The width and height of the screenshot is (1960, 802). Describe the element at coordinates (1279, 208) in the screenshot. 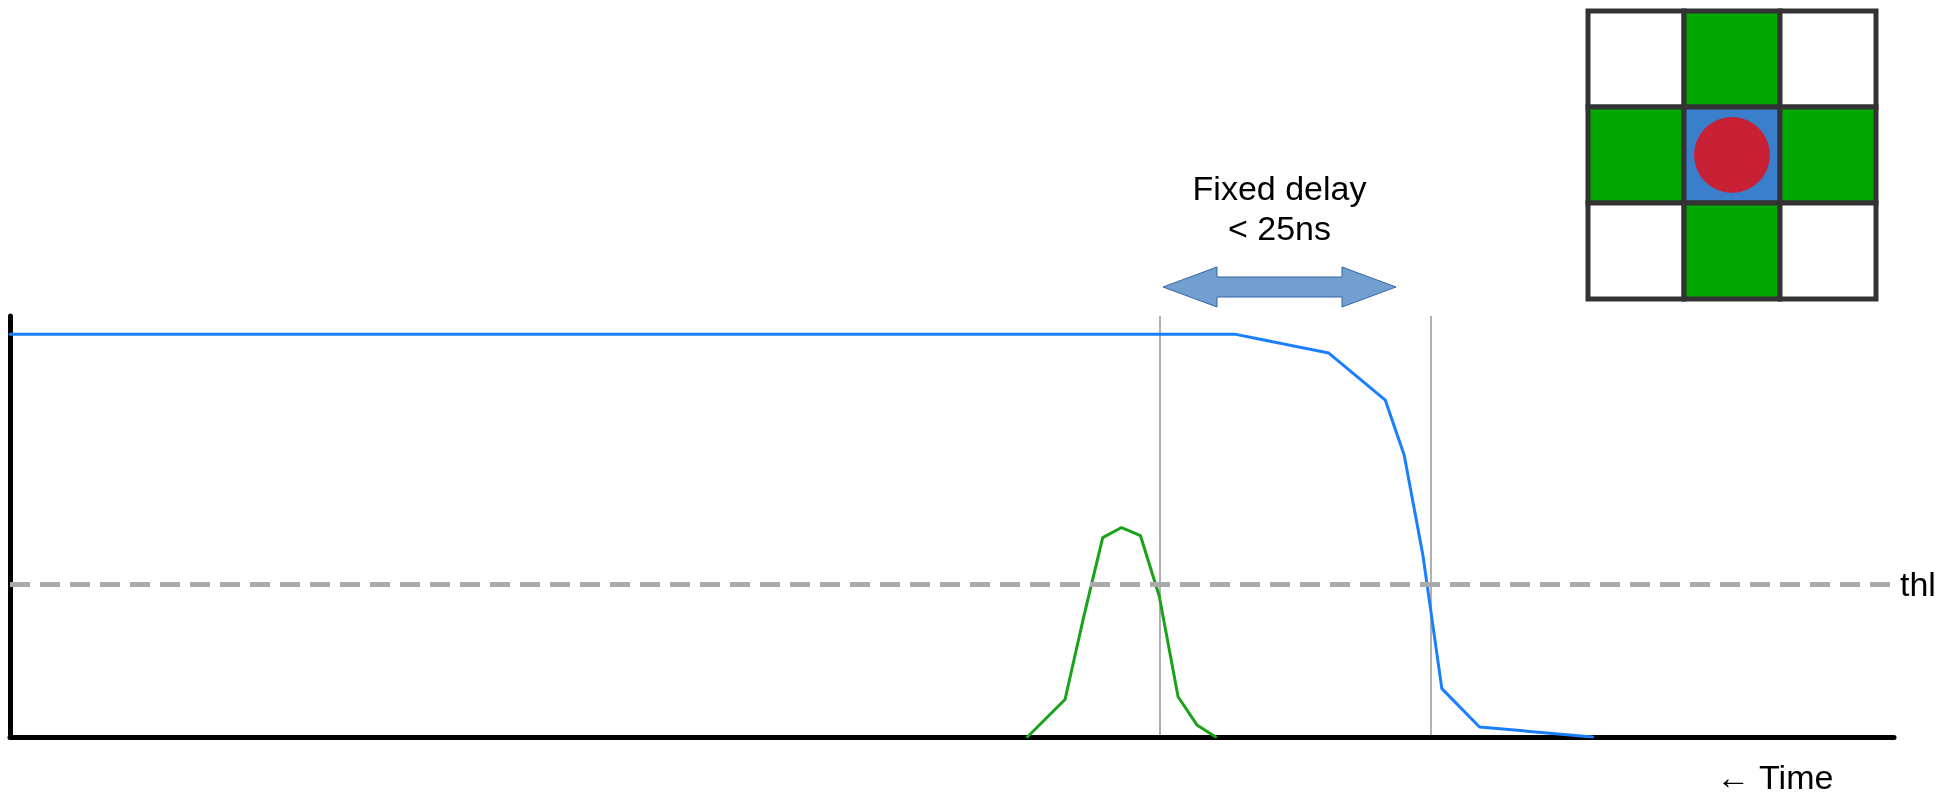

I see `text: Fixed delay < 25ns` at that location.